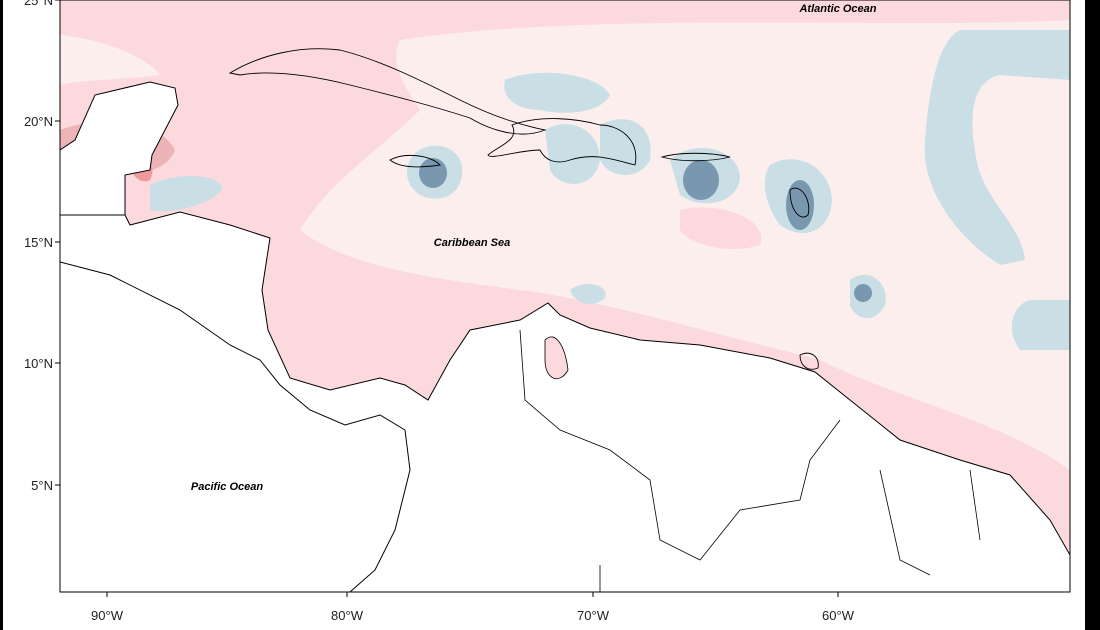 The width and height of the screenshot is (1100, 630). Describe the element at coordinates (38, 242) in the screenshot. I see `y-tick-15n: 15°N` at that location.